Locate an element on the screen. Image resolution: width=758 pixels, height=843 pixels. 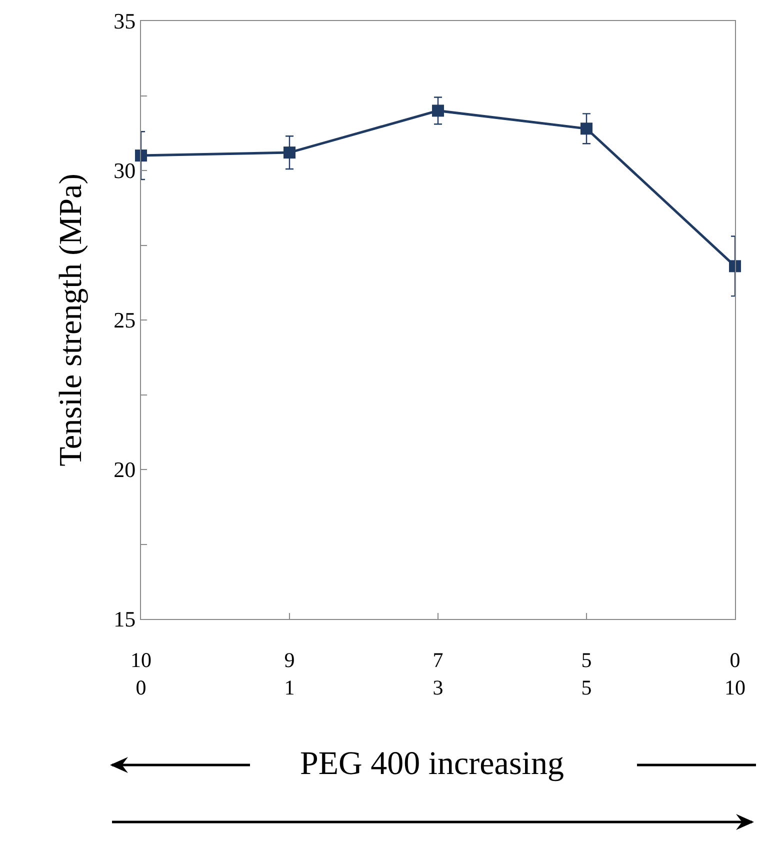
x-tick-label: 7 3 is located at coordinates (438, 674).